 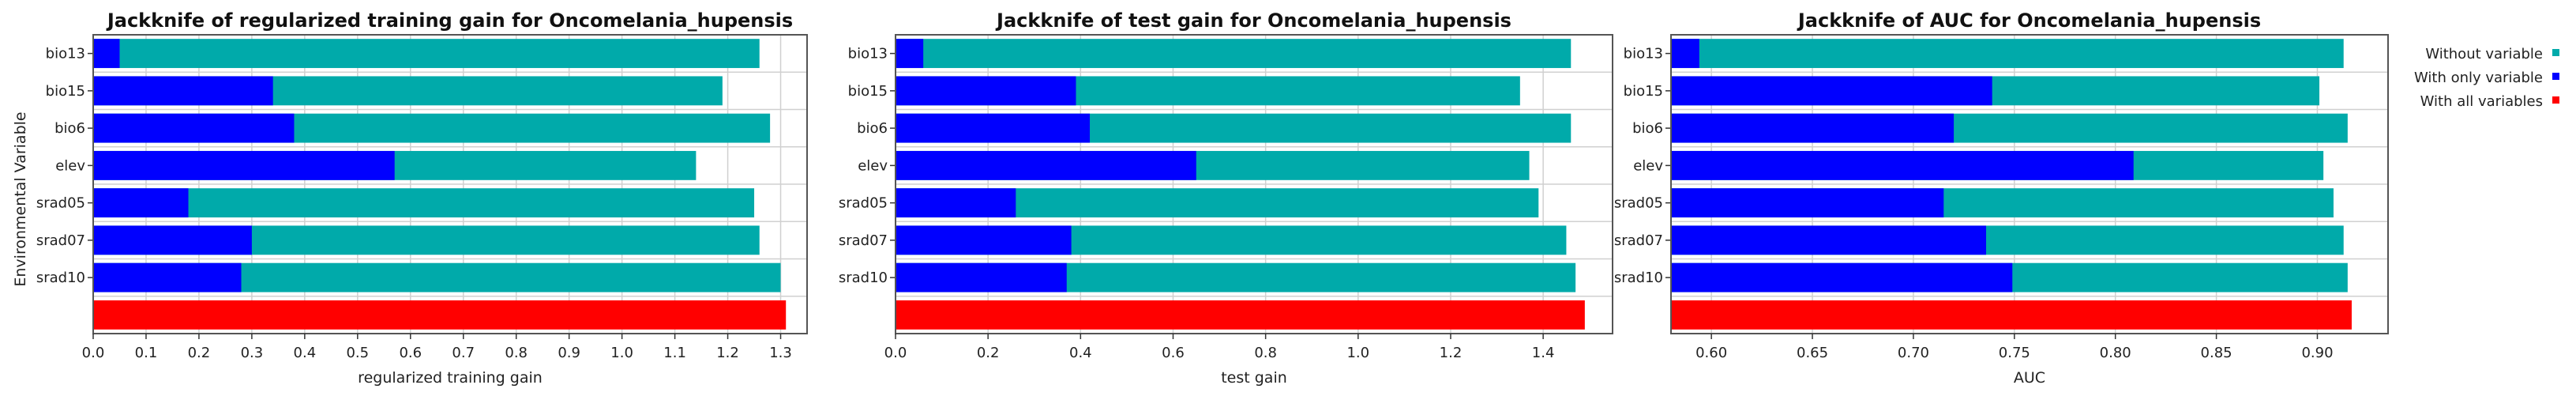 I want to click on x-tick-label: 1.3, so click(x=780, y=353).